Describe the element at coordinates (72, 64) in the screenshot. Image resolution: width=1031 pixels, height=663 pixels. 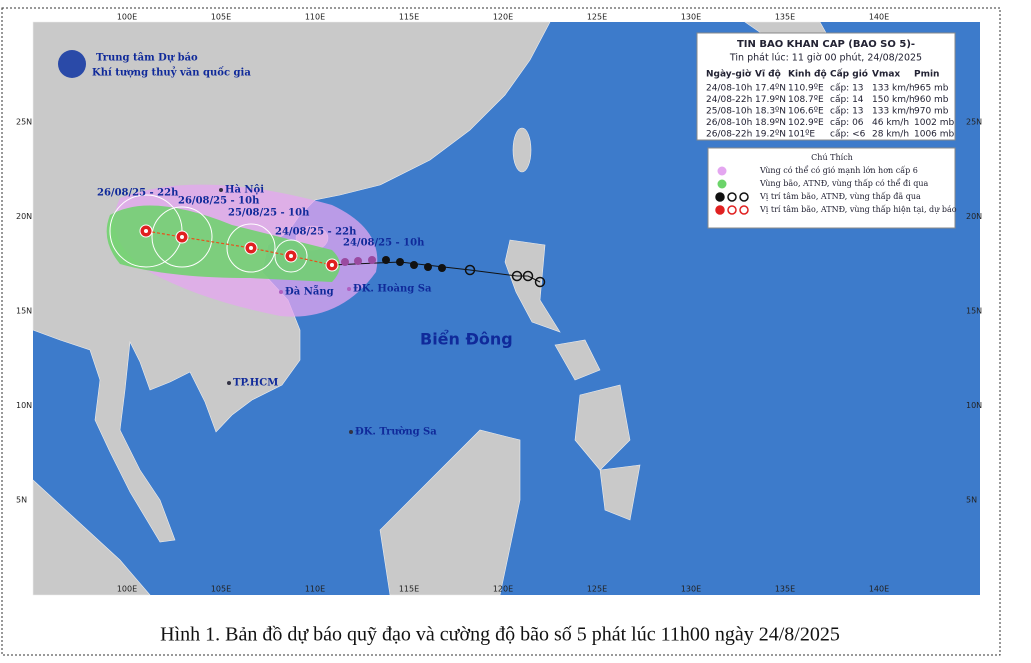
I see `logo` at that location.